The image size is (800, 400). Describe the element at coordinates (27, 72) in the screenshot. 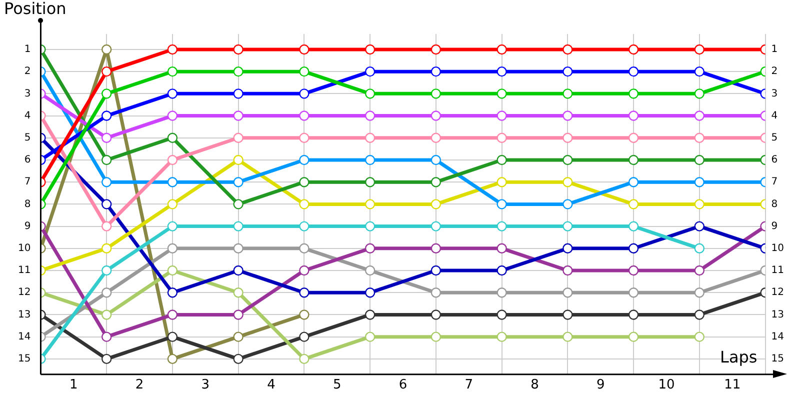

I see `y-tick-label: 2` at that location.